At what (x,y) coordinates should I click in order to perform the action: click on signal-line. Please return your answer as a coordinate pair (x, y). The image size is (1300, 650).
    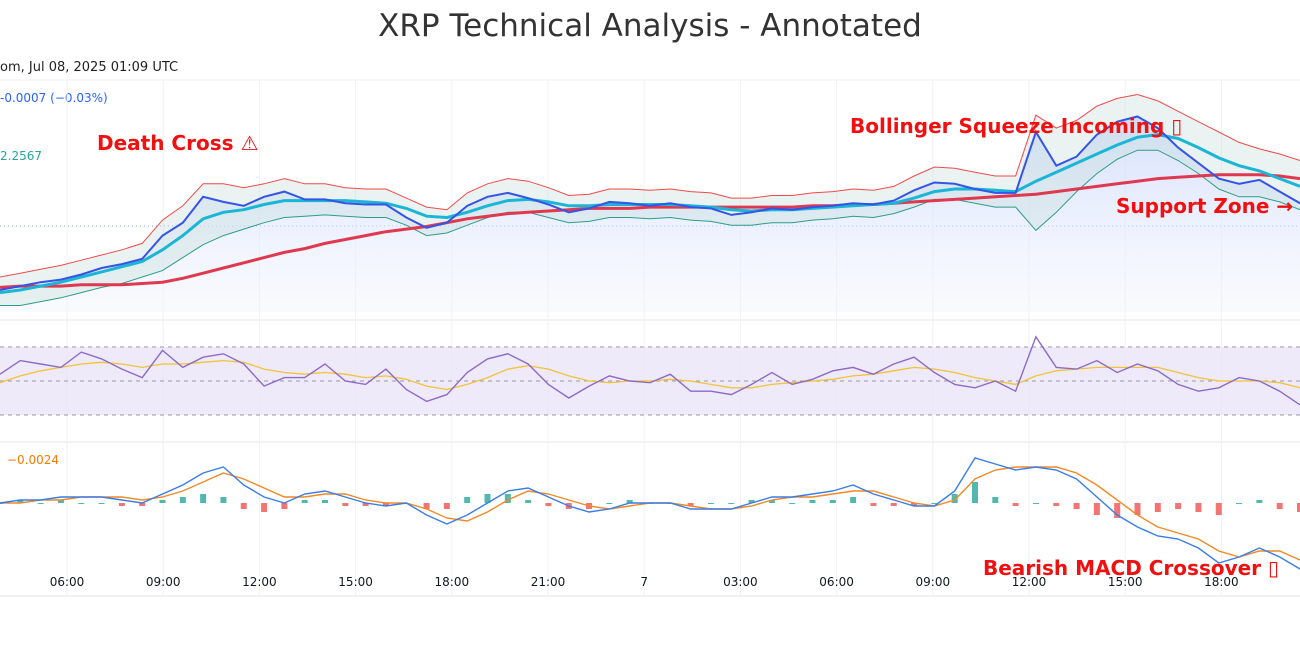
    Looking at the image, I should click on (650, 513).